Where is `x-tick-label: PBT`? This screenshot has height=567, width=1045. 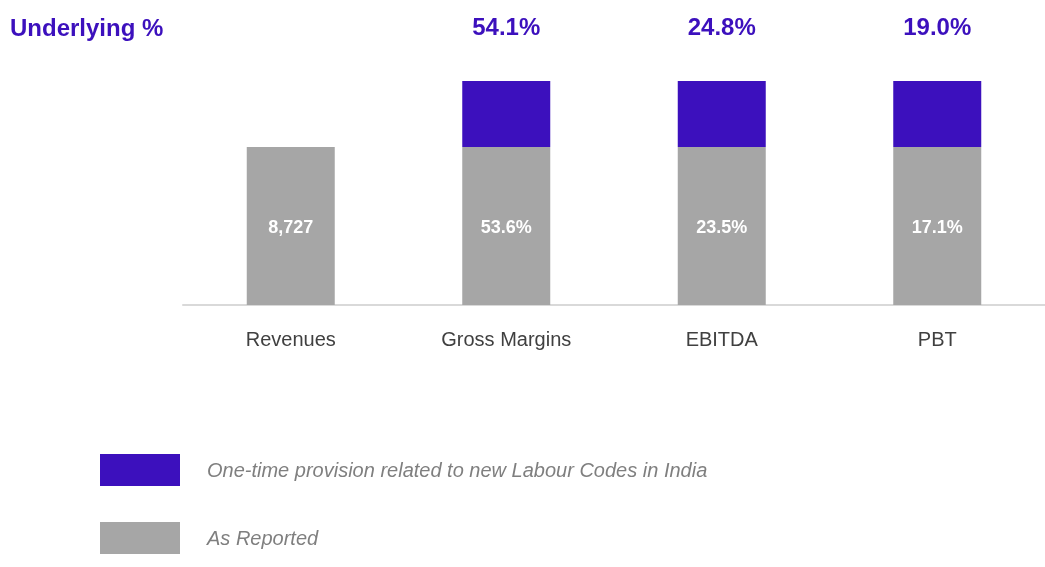
x-tick-label: PBT is located at coordinates (937, 339).